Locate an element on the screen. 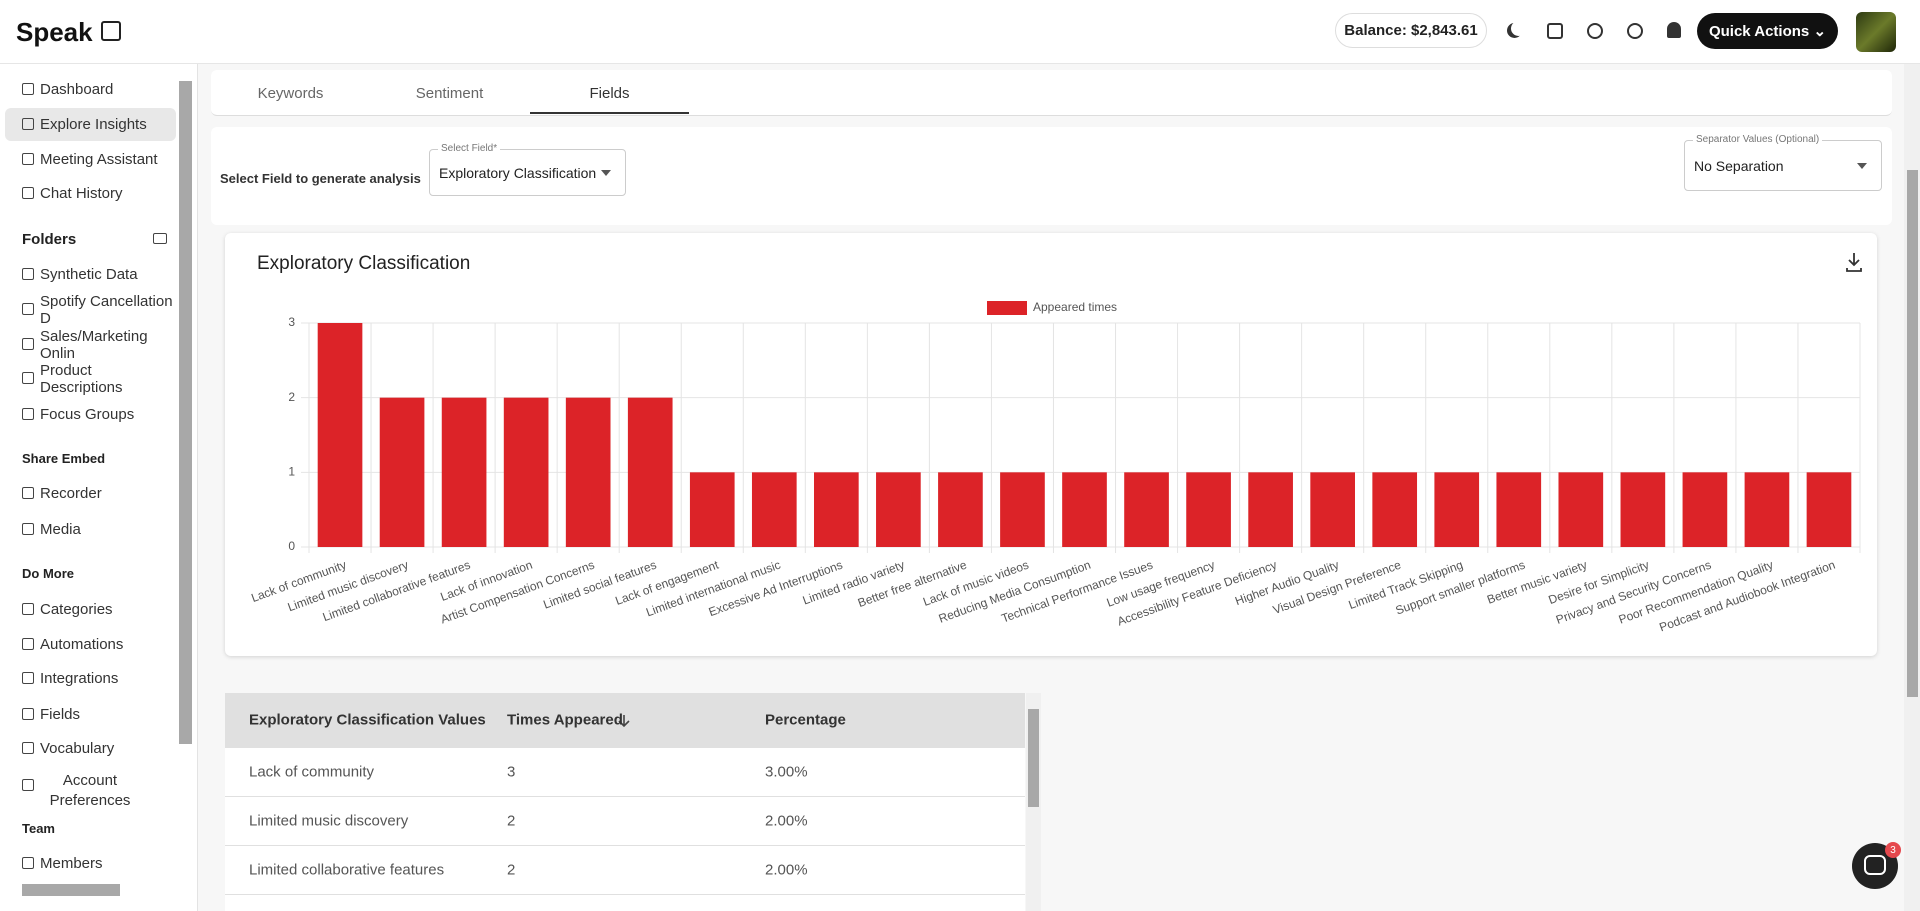  nav-item: Synthetic Data is located at coordinates (90, 274).